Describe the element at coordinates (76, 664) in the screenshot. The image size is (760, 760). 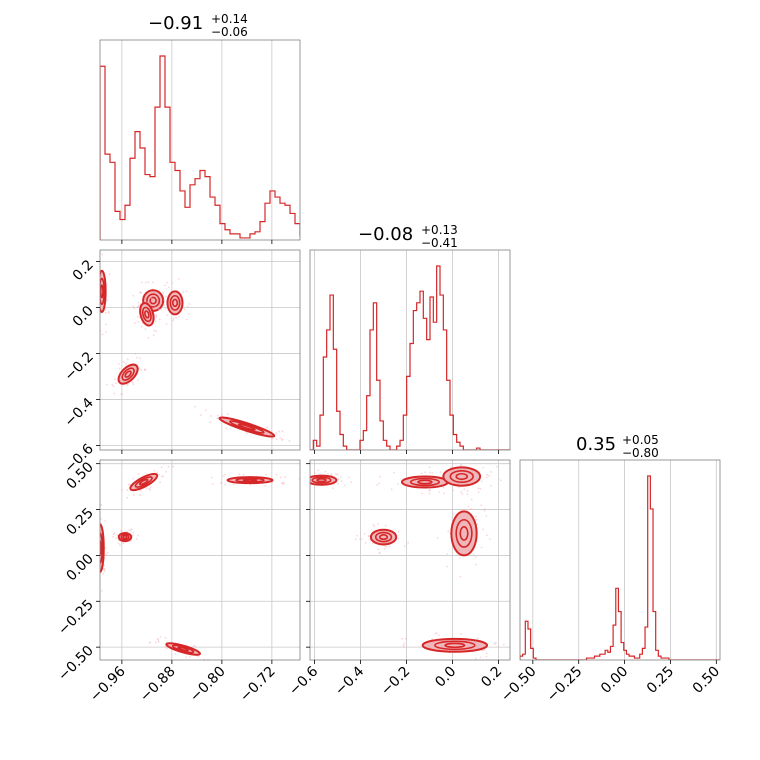
I see `y-tick-label: −0.50` at that location.